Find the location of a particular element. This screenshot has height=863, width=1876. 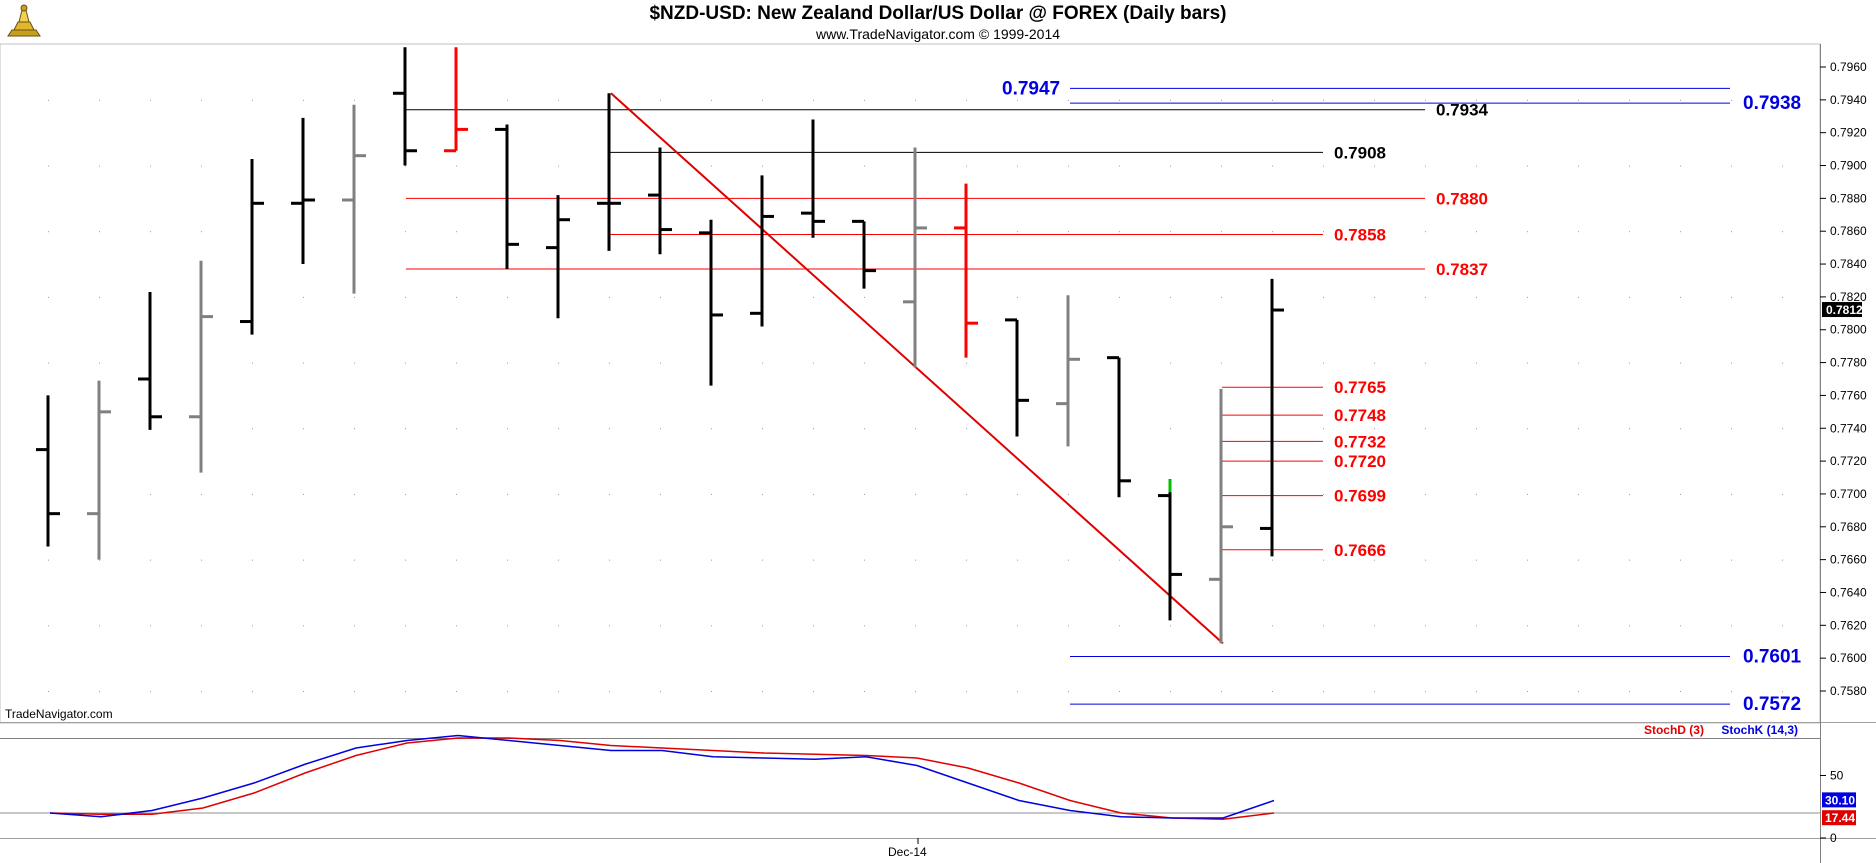

y-tick-label: 0.7740 is located at coordinates (1848, 428).